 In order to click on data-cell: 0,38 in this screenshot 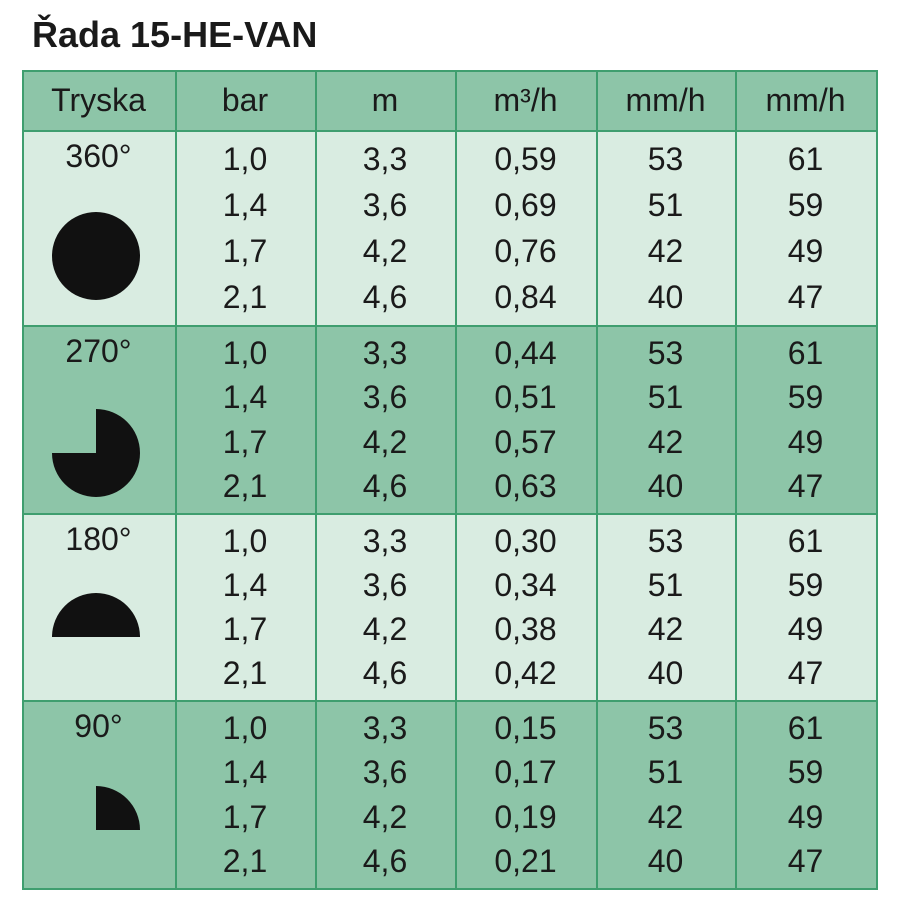, I will do `click(525, 629)`.